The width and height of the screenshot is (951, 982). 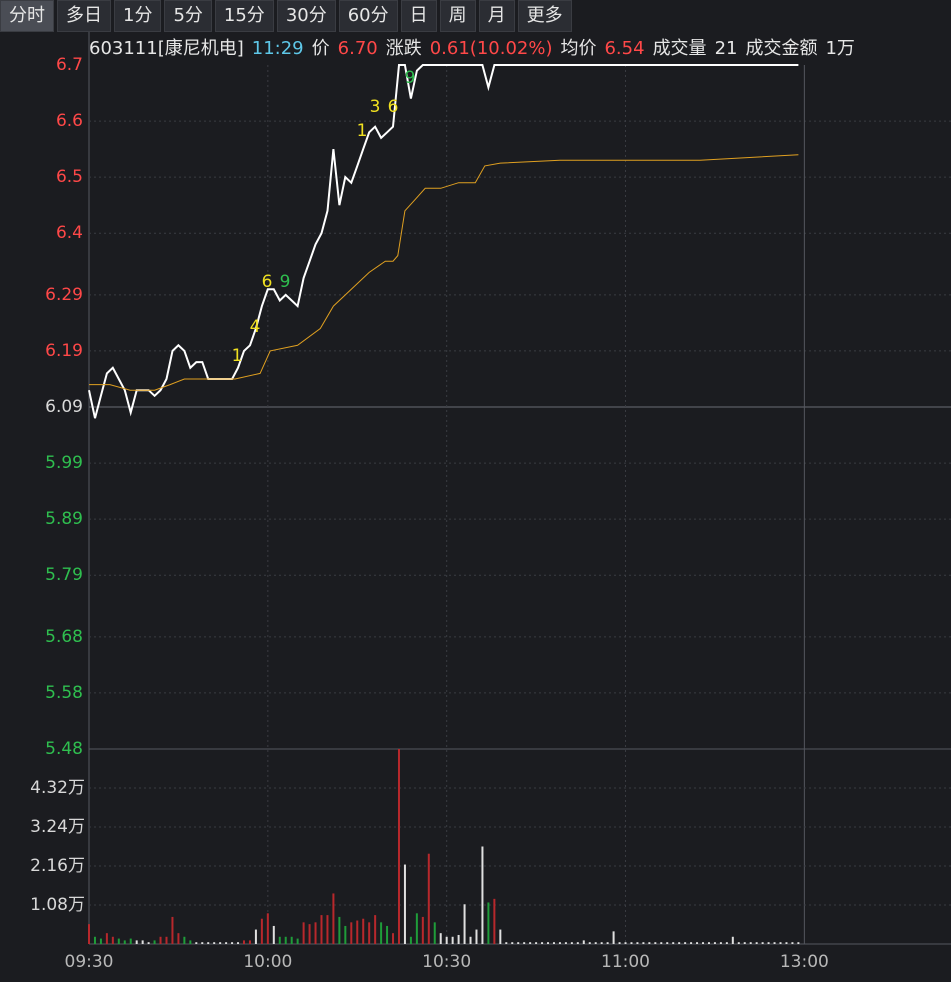 What do you see at coordinates (138, 16) in the screenshot?
I see `tab: 1分` at bounding box center [138, 16].